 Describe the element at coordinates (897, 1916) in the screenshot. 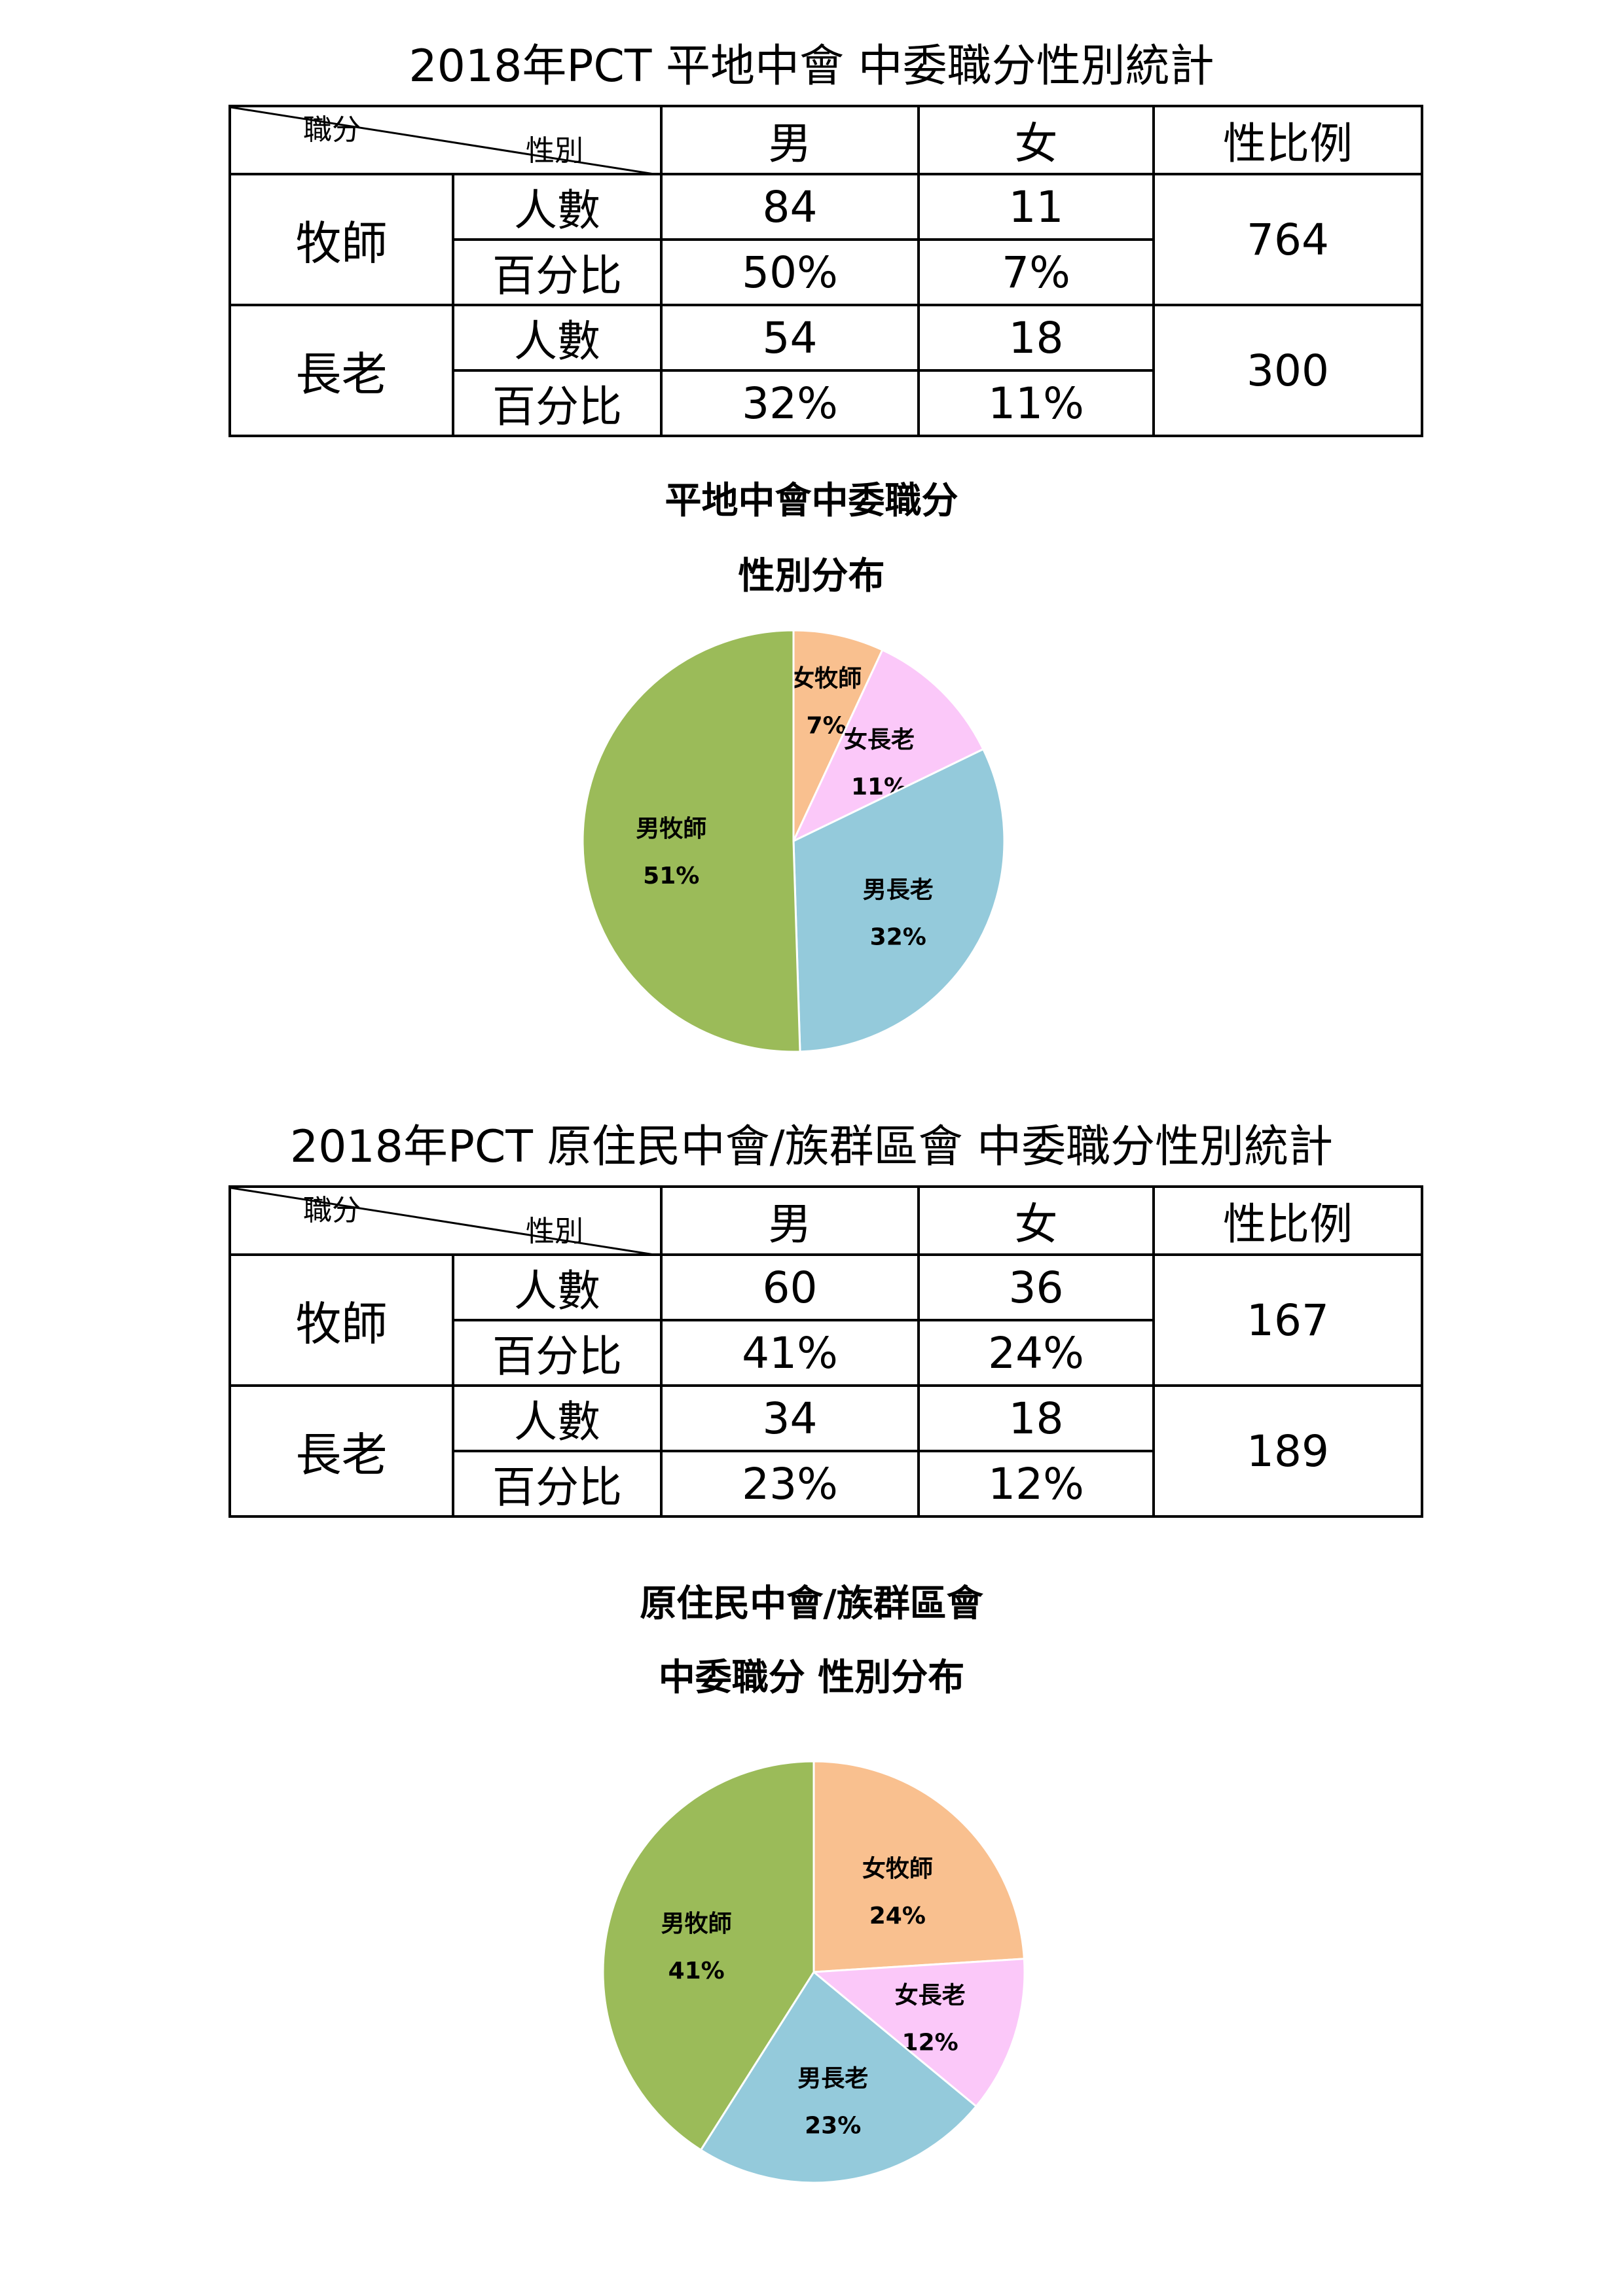

I see `slice-value-label: 24%` at that location.